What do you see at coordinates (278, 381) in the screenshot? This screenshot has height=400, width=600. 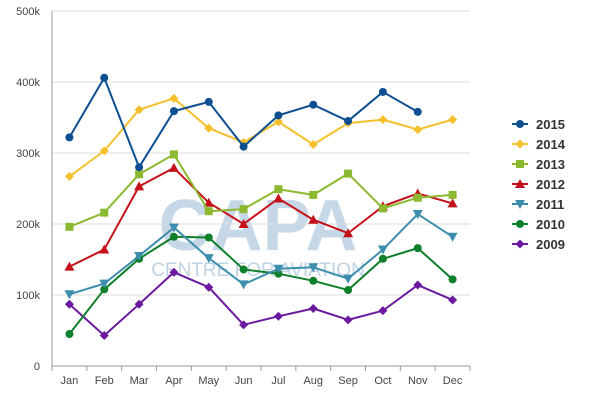 I see `x-tick-label: Jul` at bounding box center [278, 381].